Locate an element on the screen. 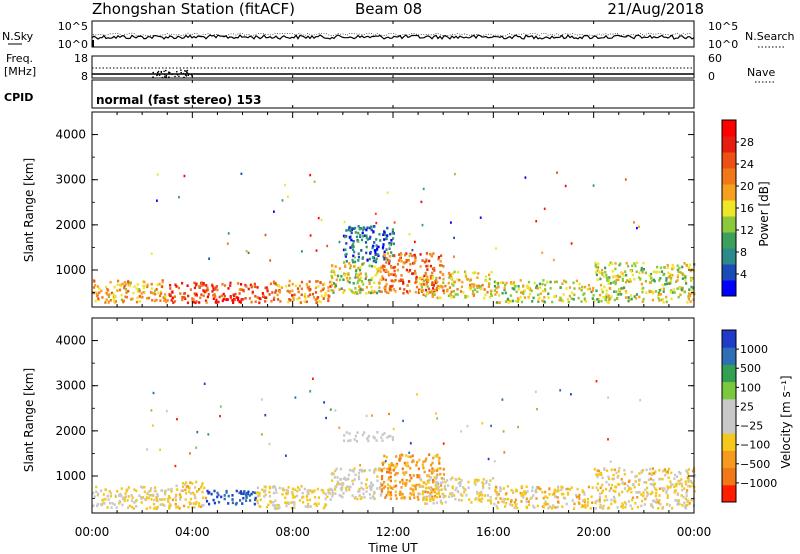  nsky-trace is located at coordinates (393, 64).